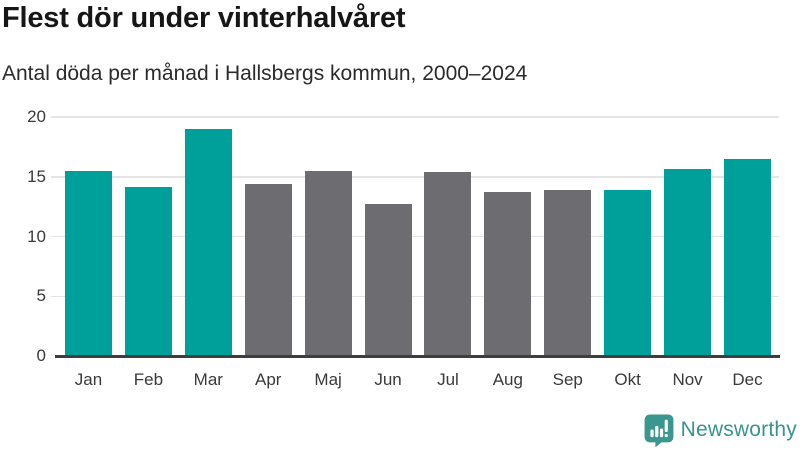 The image size is (800, 450). I want to click on newsworthy-logo-text: Newsworthy, so click(738, 429).